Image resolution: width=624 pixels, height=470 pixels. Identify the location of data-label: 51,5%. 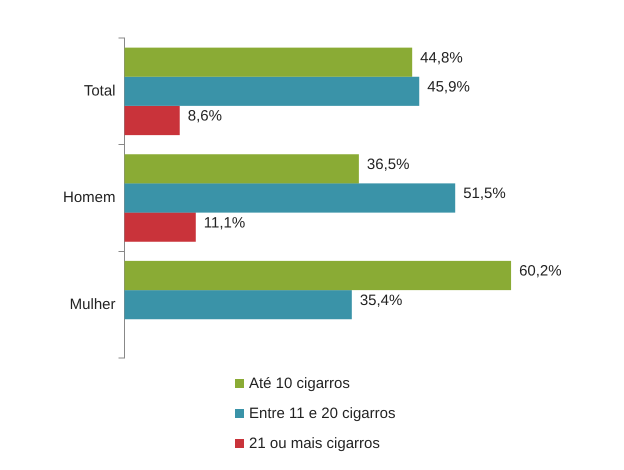
(484, 193).